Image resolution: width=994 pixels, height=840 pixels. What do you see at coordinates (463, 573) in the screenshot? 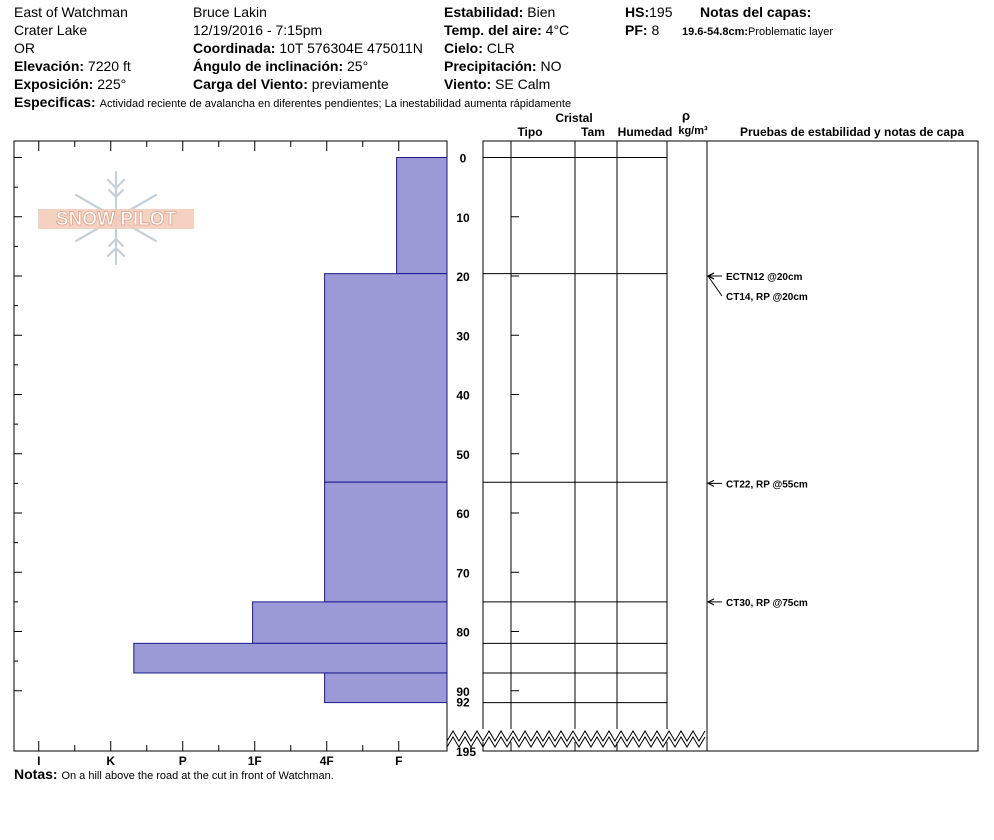
I see `depth-label: 70` at bounding box center [463, 573].